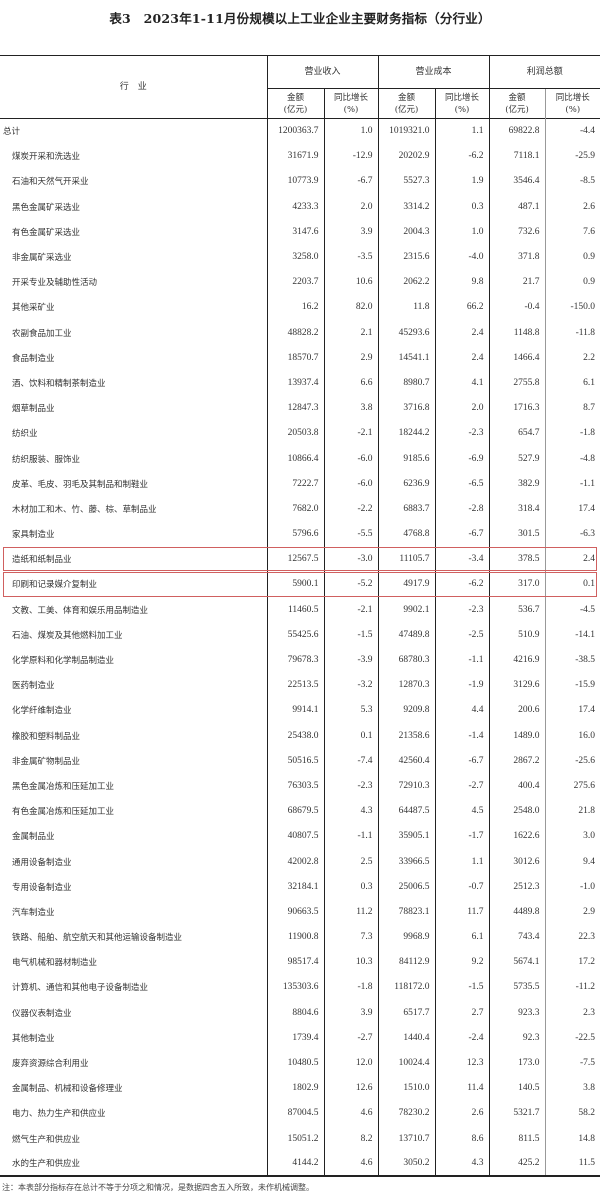  I want to click on revenue-growth: 0.1, so click(351, 736).